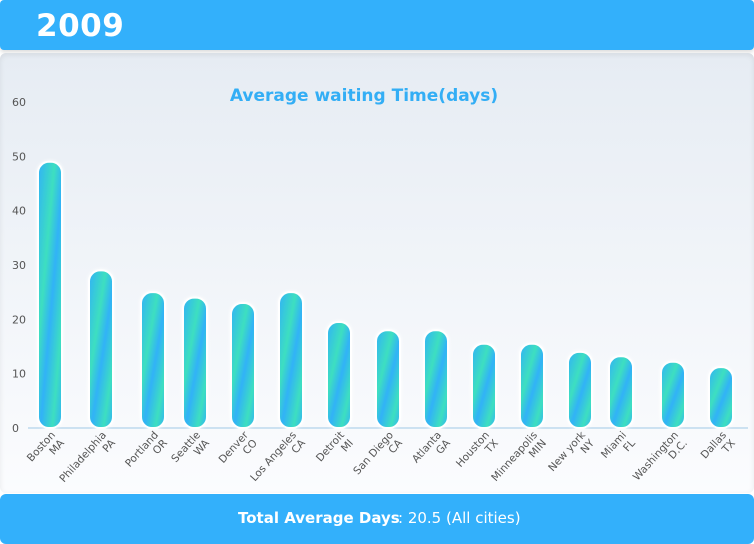 The height and width of the screenshot is (544, 754). I want to click on x-tick-label: Los AngelesCA, so click(278, 460).